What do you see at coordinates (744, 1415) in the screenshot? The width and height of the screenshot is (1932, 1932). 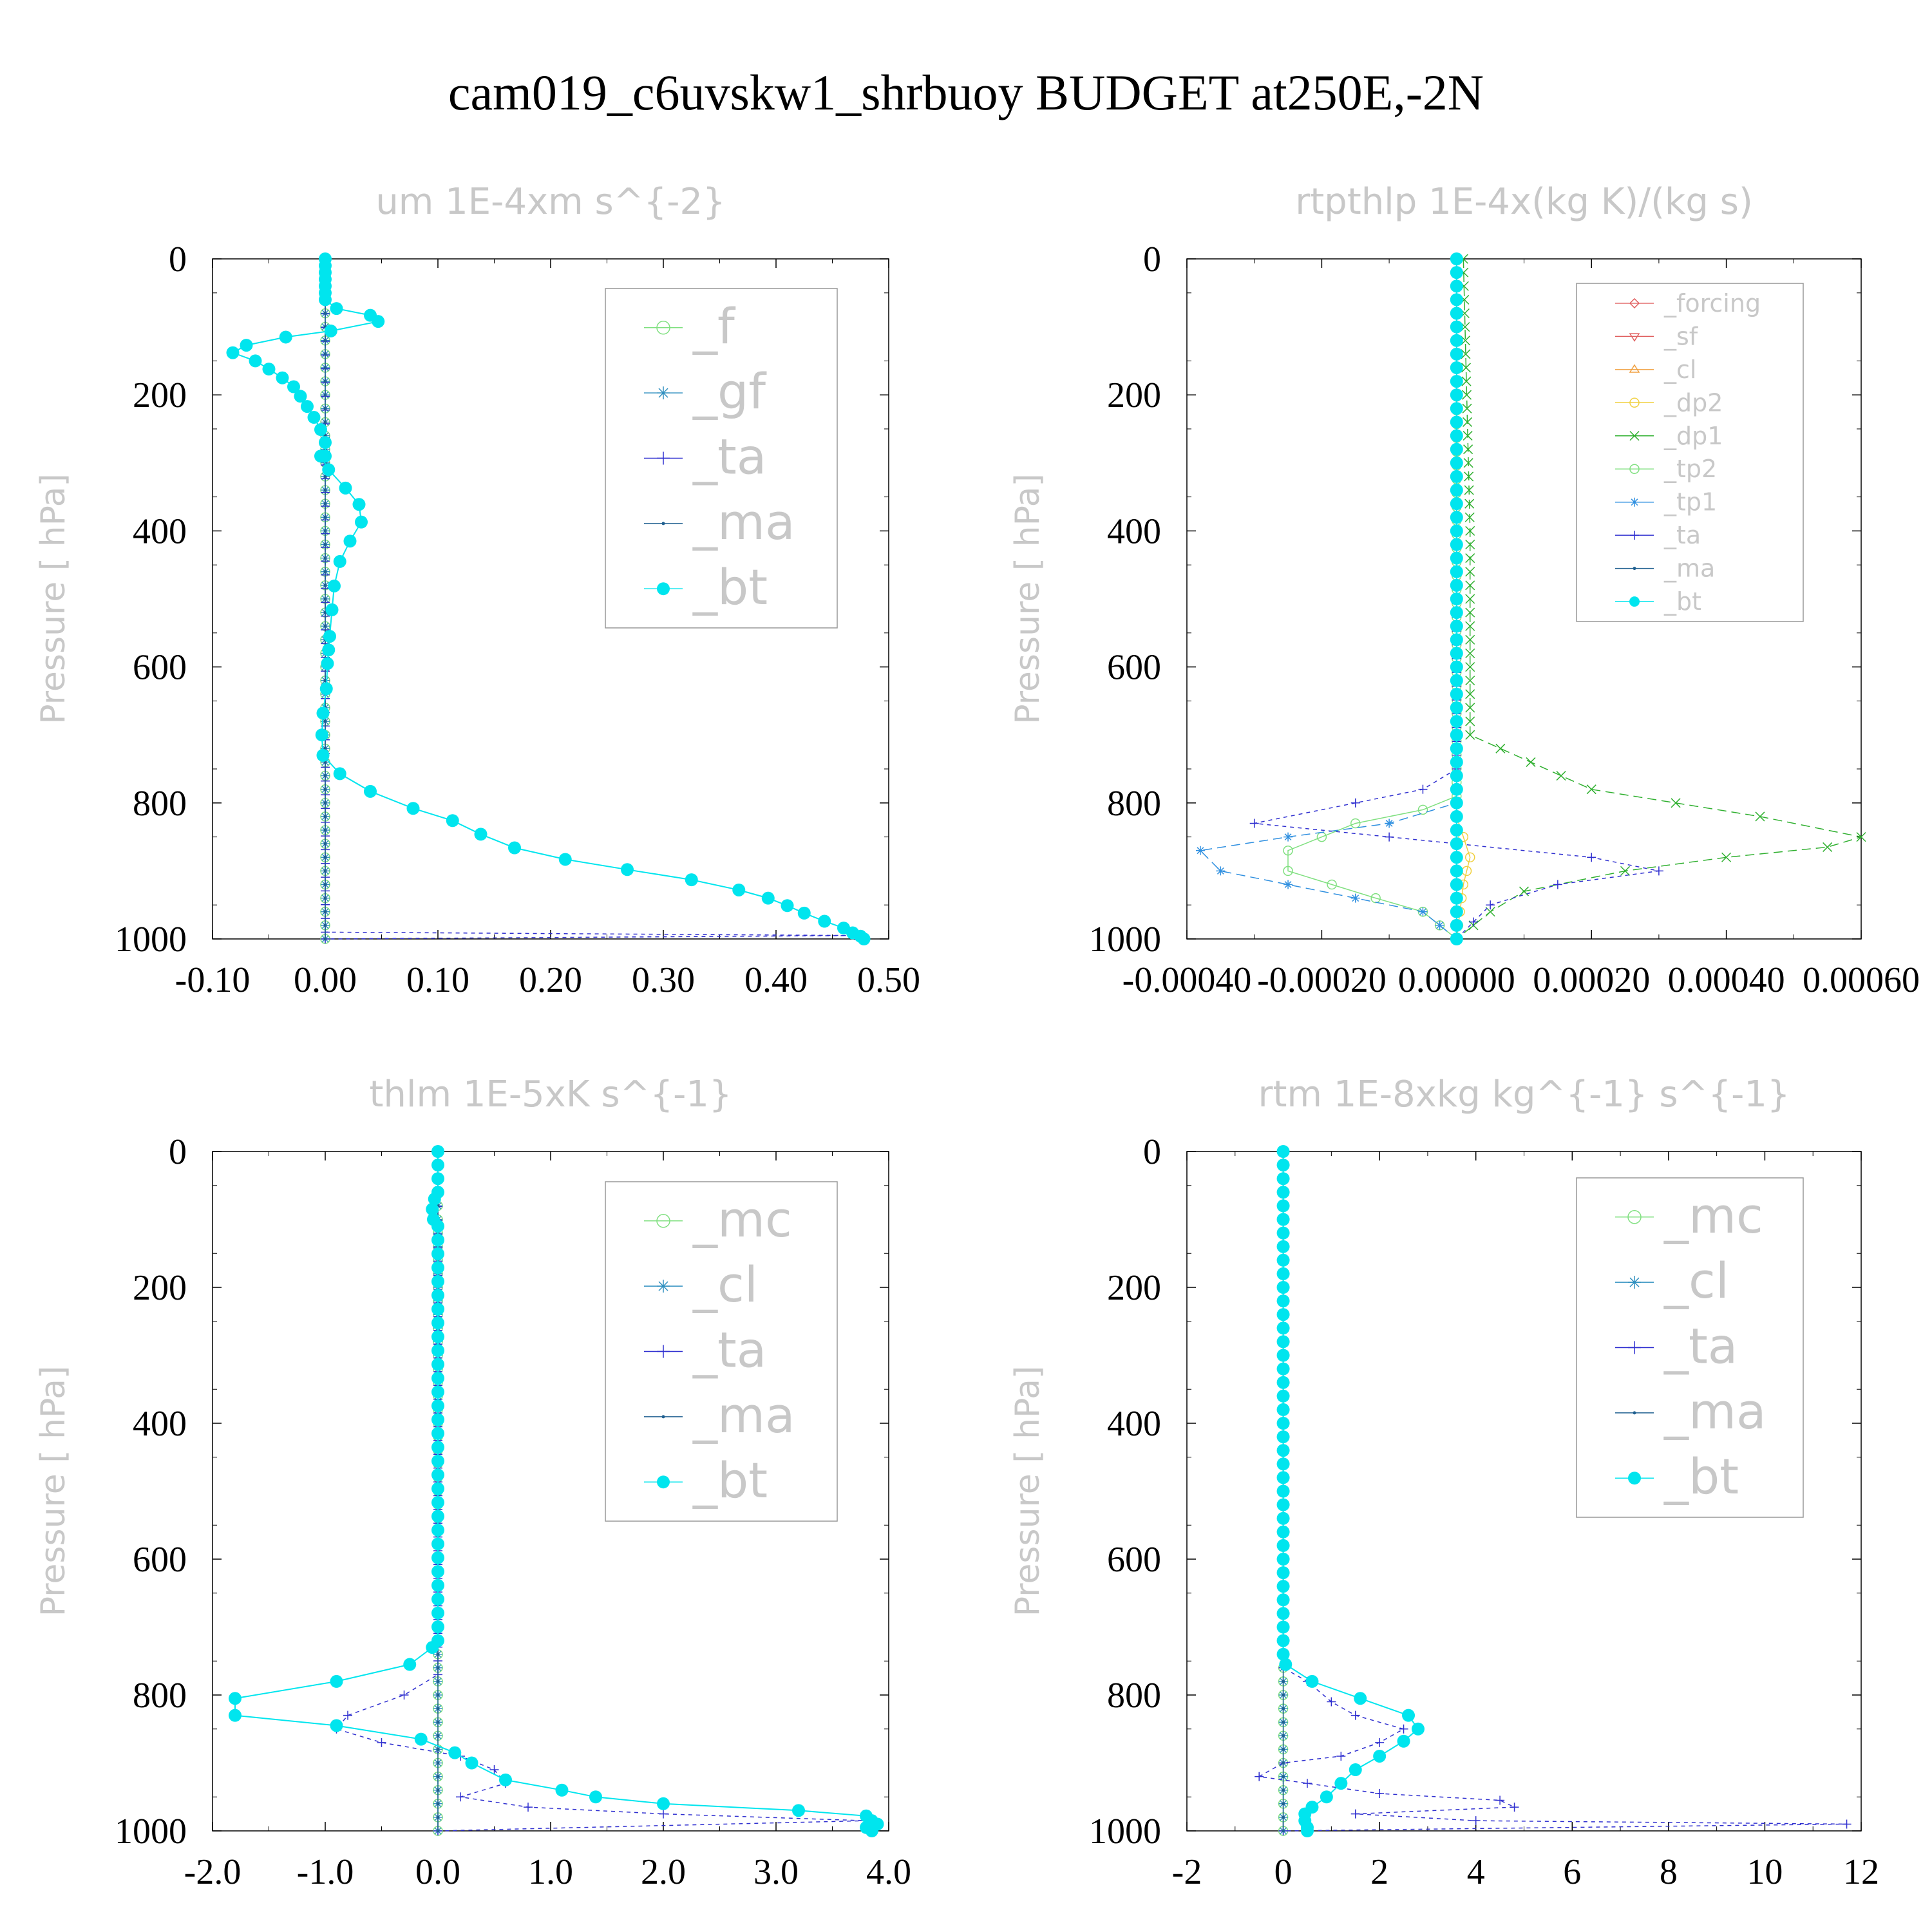 I see `legend-label: _ma` at bounding box center [744, 1415].